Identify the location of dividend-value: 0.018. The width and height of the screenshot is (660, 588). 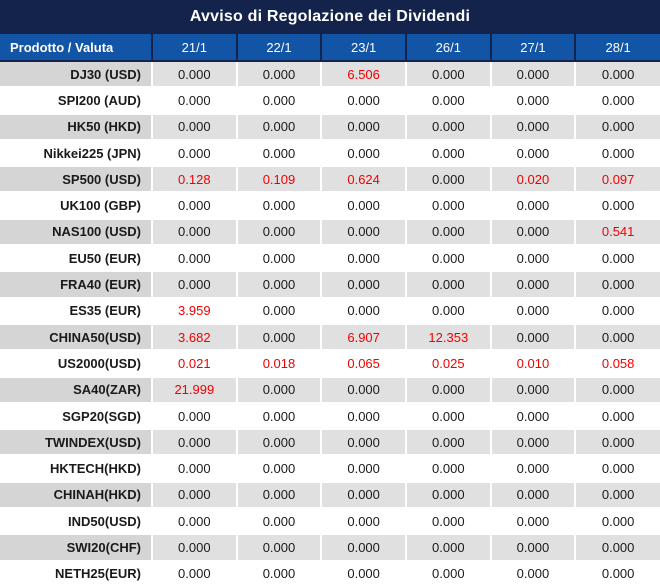
(279, 364).